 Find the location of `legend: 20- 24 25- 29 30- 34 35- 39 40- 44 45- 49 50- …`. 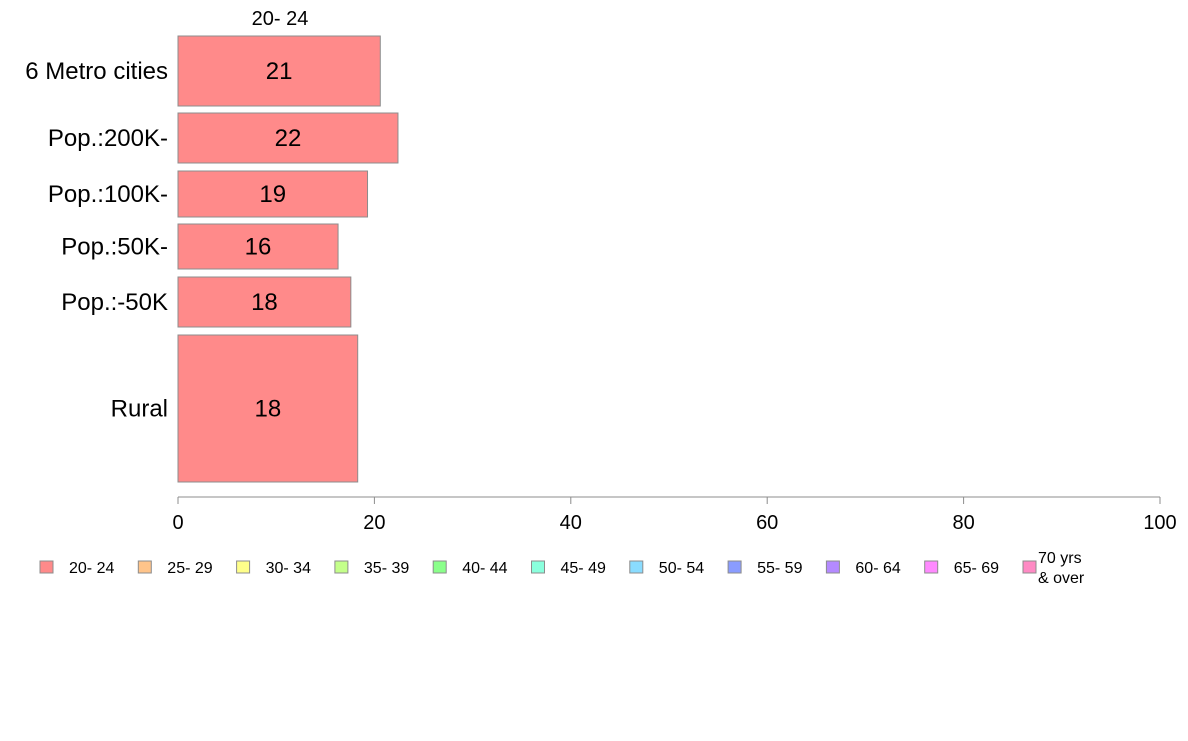

legend: 20- 24 25- 29 30- 34 35- 39 40- 44 45- 49 50- … is located at coordinates (562, 568).